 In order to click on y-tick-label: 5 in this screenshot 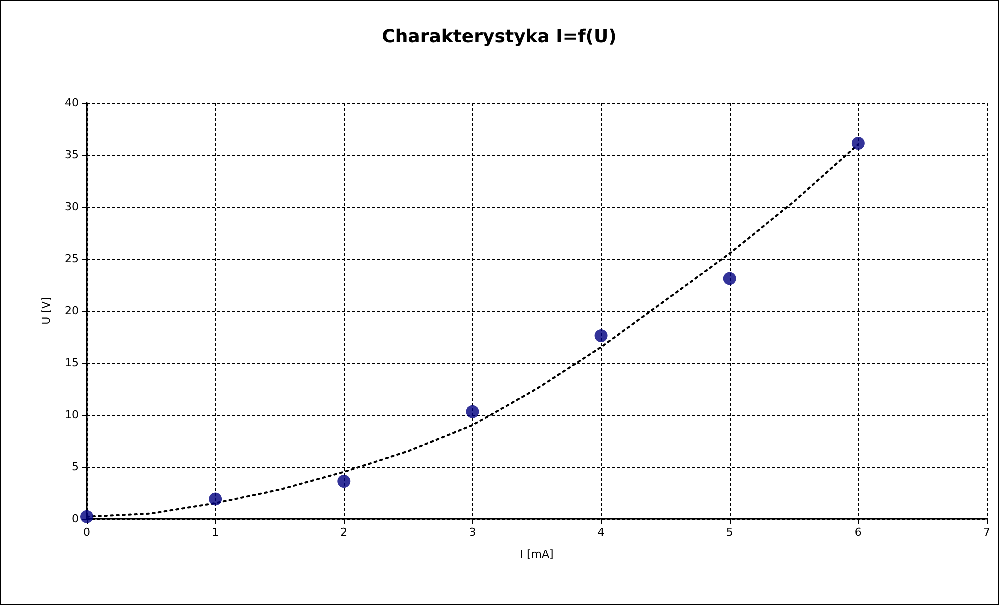, I will do `click(75, 467)`.